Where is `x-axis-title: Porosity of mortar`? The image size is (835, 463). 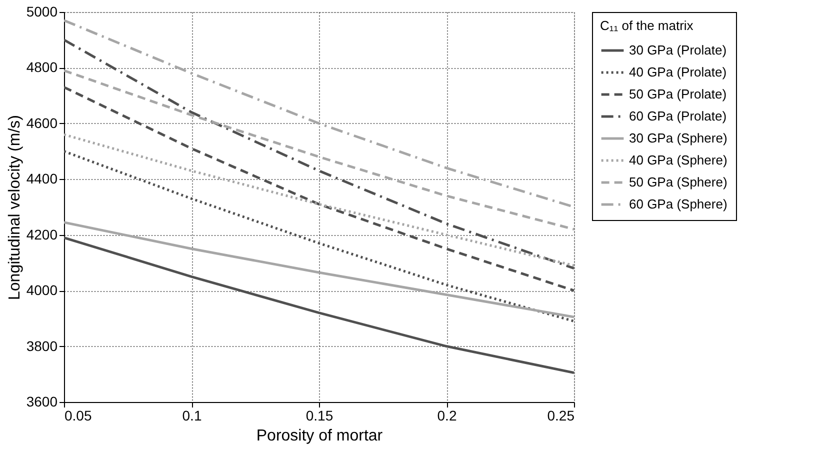 x-axis-title: Porosity of mortar is located at coordinates (320, 436).